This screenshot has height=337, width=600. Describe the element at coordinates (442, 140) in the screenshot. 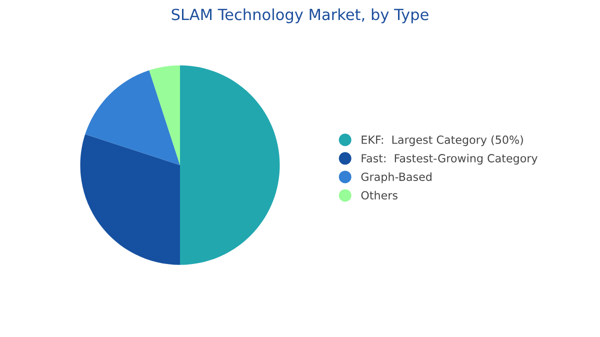

I see `legend-label: EKF: Largest Category (50%)` at that location.